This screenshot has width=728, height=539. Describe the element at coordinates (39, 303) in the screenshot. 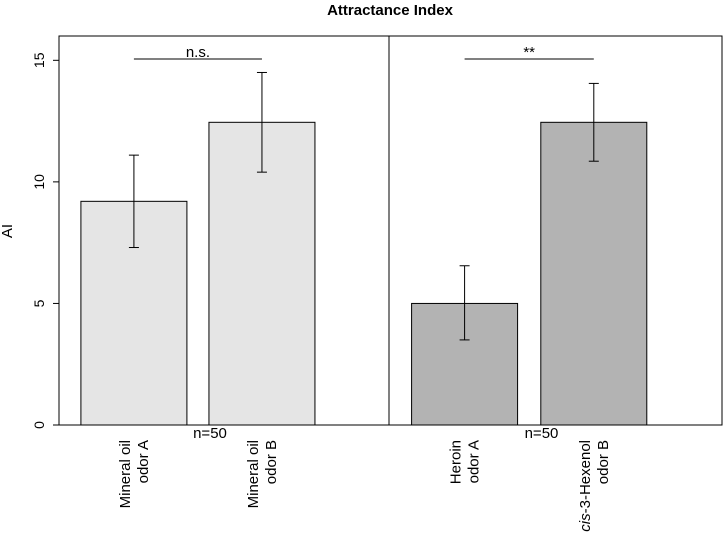

I see `y-tick-label: 5` at that location.